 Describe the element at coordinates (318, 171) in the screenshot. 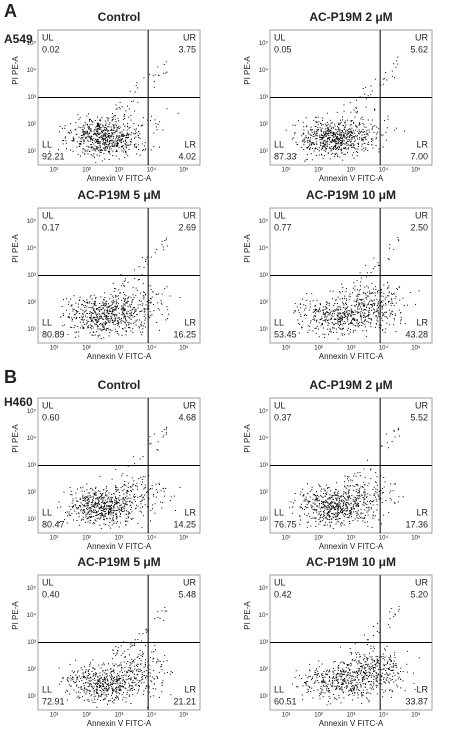

I see `x-tick-label: 10²` at that location.